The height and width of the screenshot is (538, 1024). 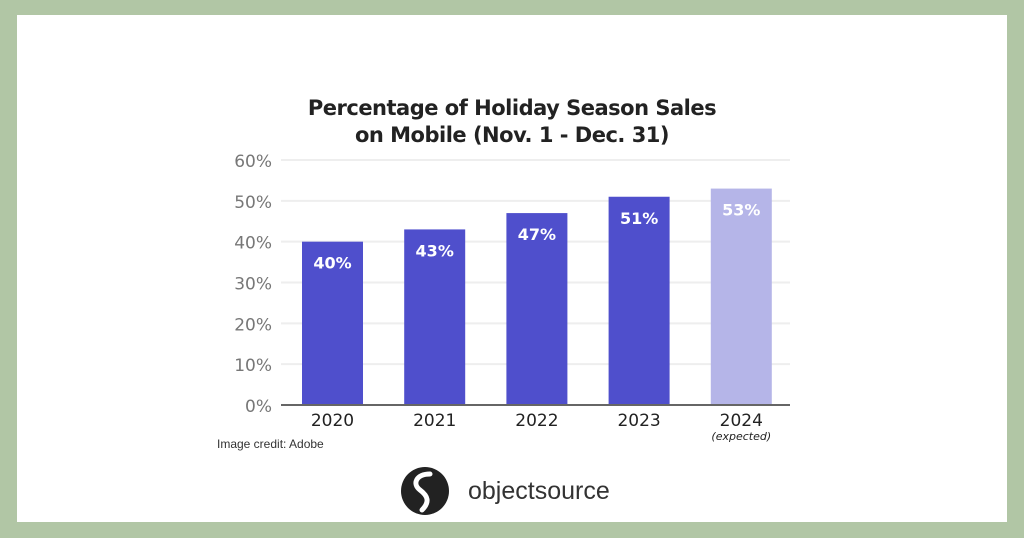 What do you see at coordinates (332, 323) in the screenshot?
I see `bar-2020` at bounding box center [332, 323].